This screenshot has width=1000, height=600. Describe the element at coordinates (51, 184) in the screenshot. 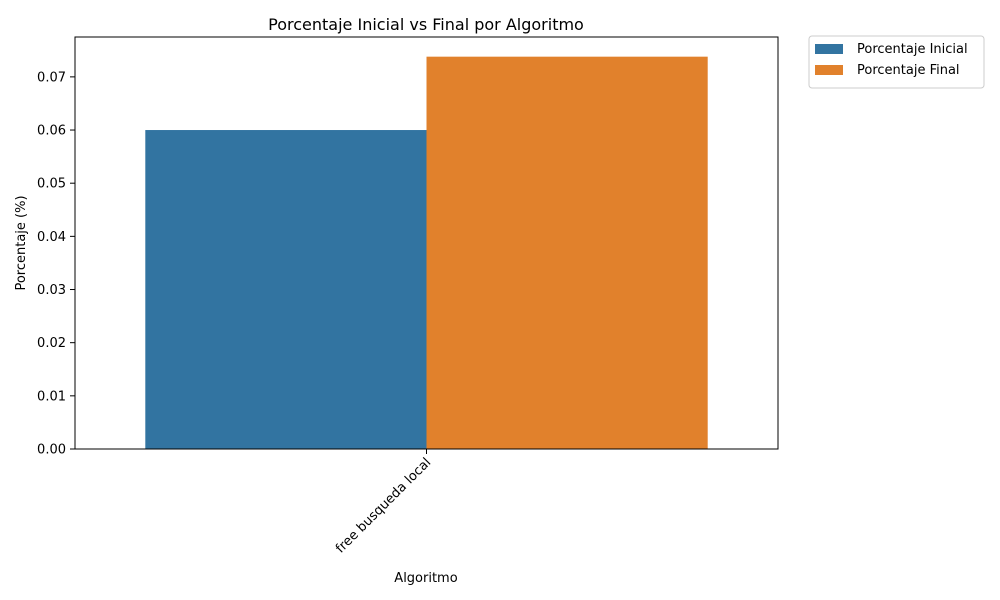

I see `y-tick-label: 0.05` at that location.